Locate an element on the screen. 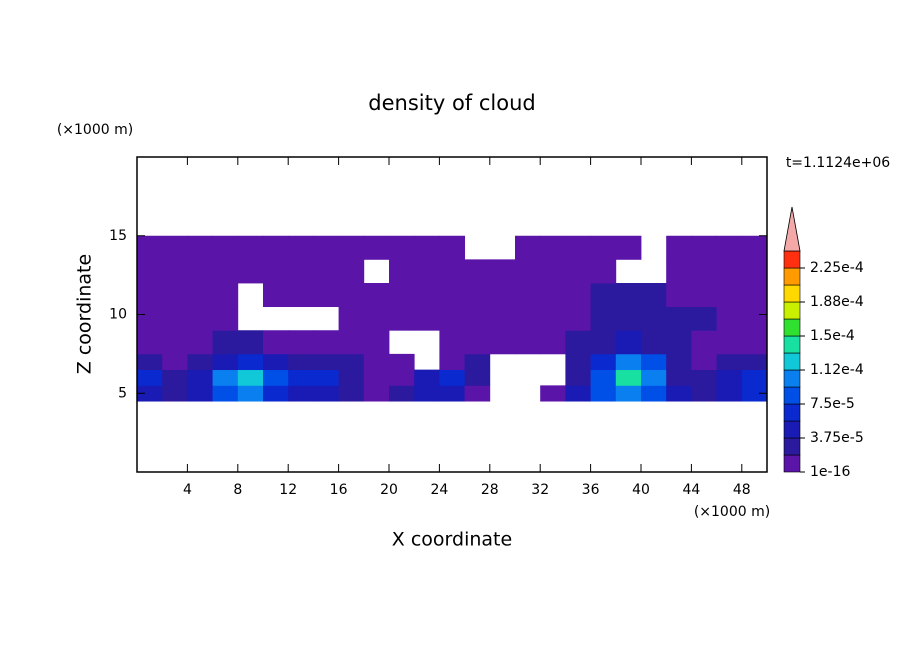 This screenshot has height=654, width=904. colorbar-tick-label: 1.5e-4 is located at coordinates (832, 336).